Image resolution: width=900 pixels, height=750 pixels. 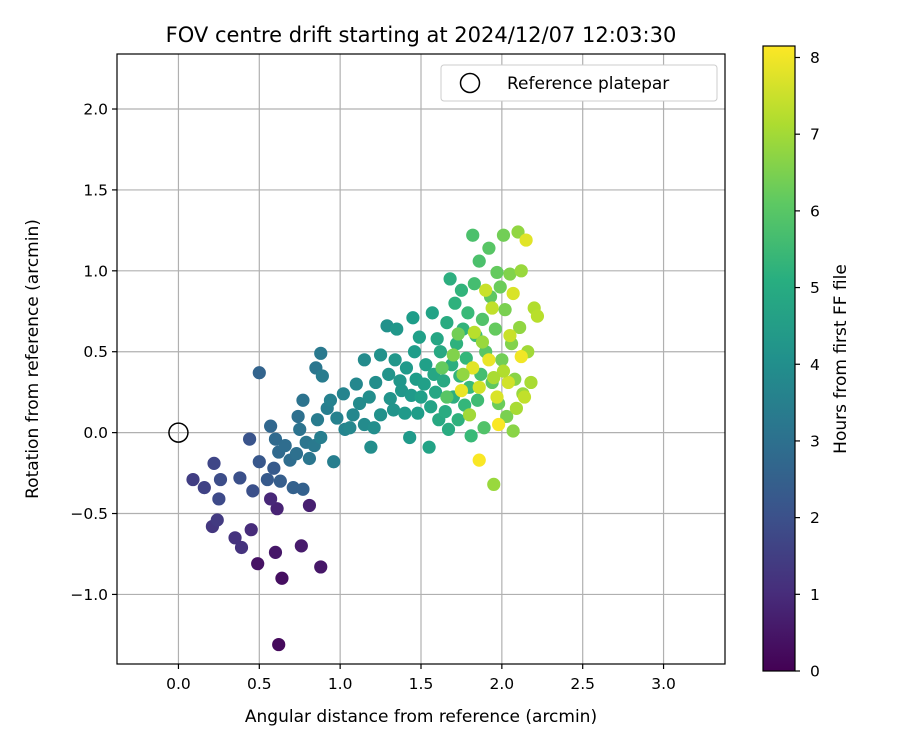 What do you see at coordinates (815, 595) in the screenshot?
I see `colorbar-tick-label: 1` at bounding box center [815, 595].